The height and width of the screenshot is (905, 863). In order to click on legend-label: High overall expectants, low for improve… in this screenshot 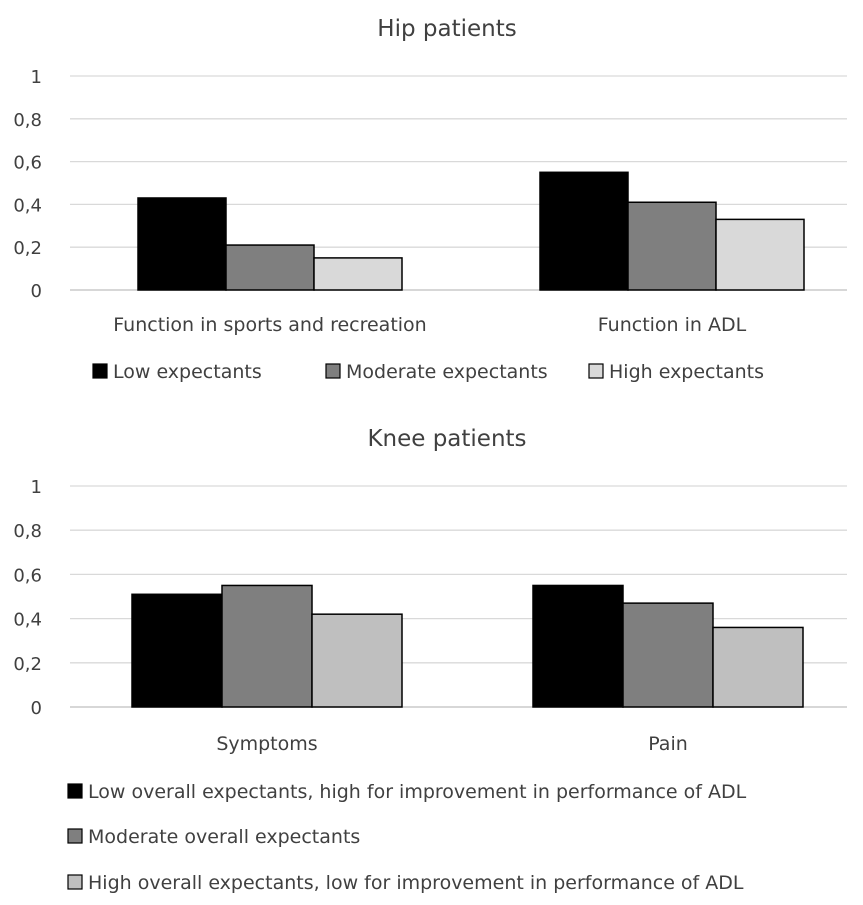, I will do `click(416, 883)`.